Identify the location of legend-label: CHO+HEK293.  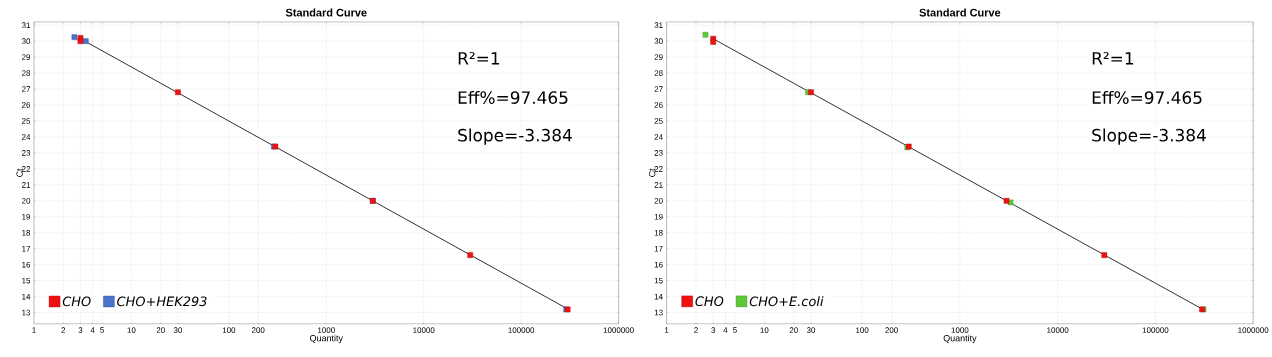
(162, 301).